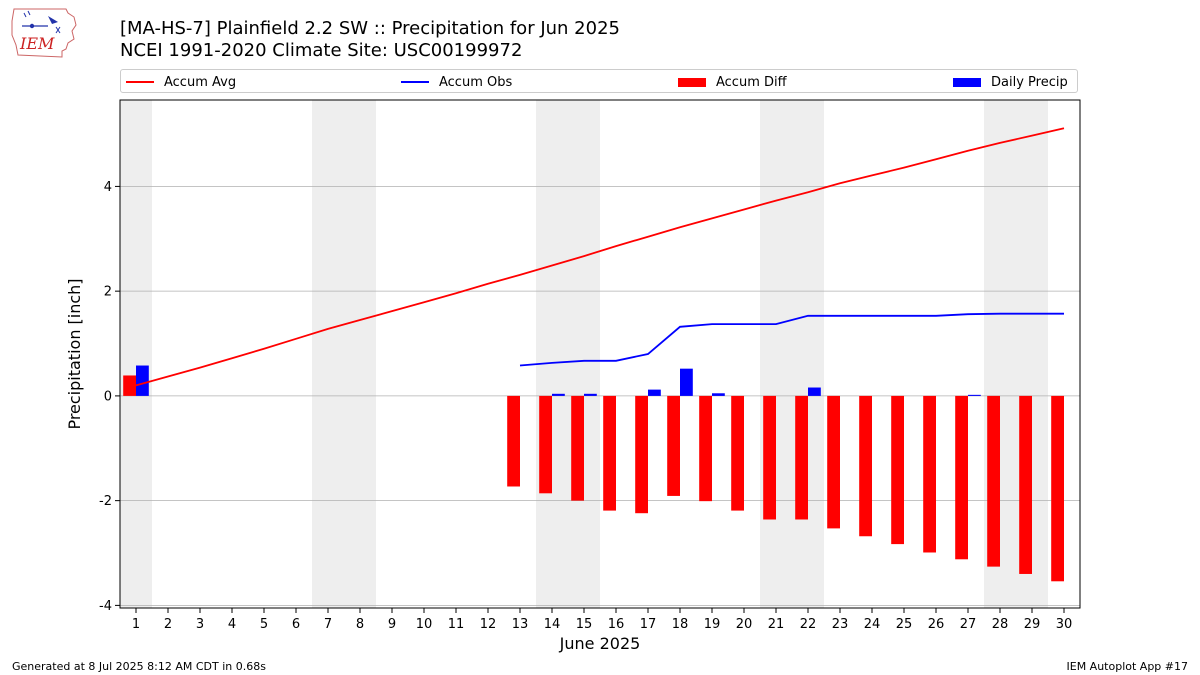  Describe the element at coordinates (415, 82) in the screenshot. I see `legend-swatch-accum-obs` at that location.